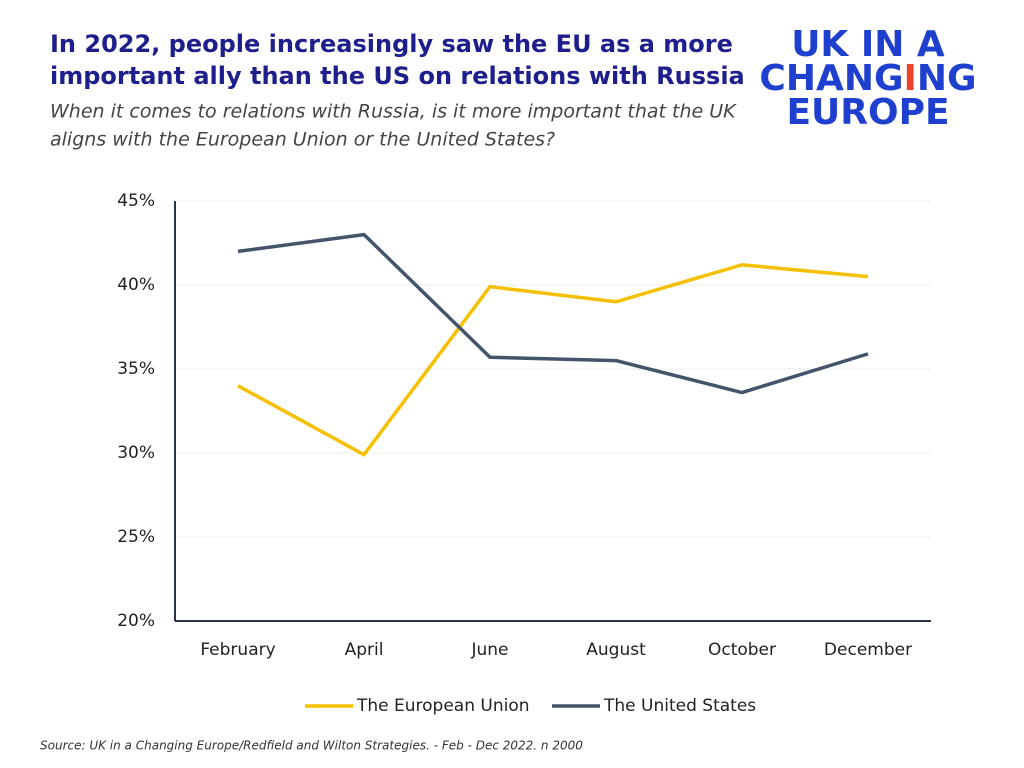 This screenshot has width=1024, height=768. I want to click on logo-text: UK IN A, so click(868, 44).